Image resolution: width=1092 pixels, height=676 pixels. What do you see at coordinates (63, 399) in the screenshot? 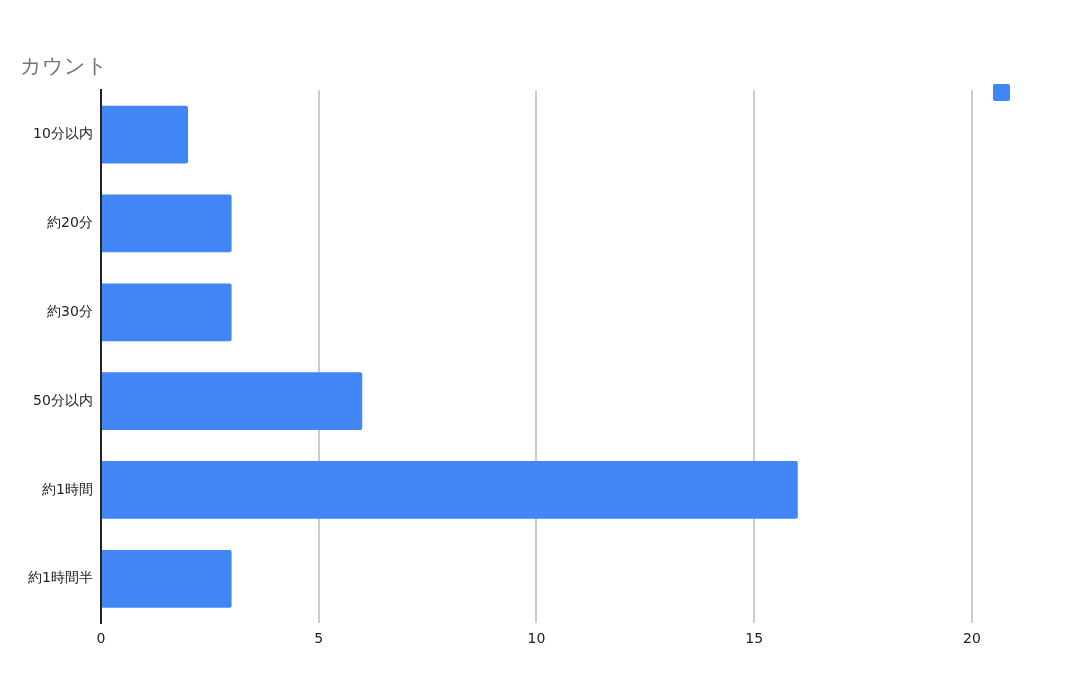
I see `y-tick-label: 50分以内` at bounding box center [63, 399].